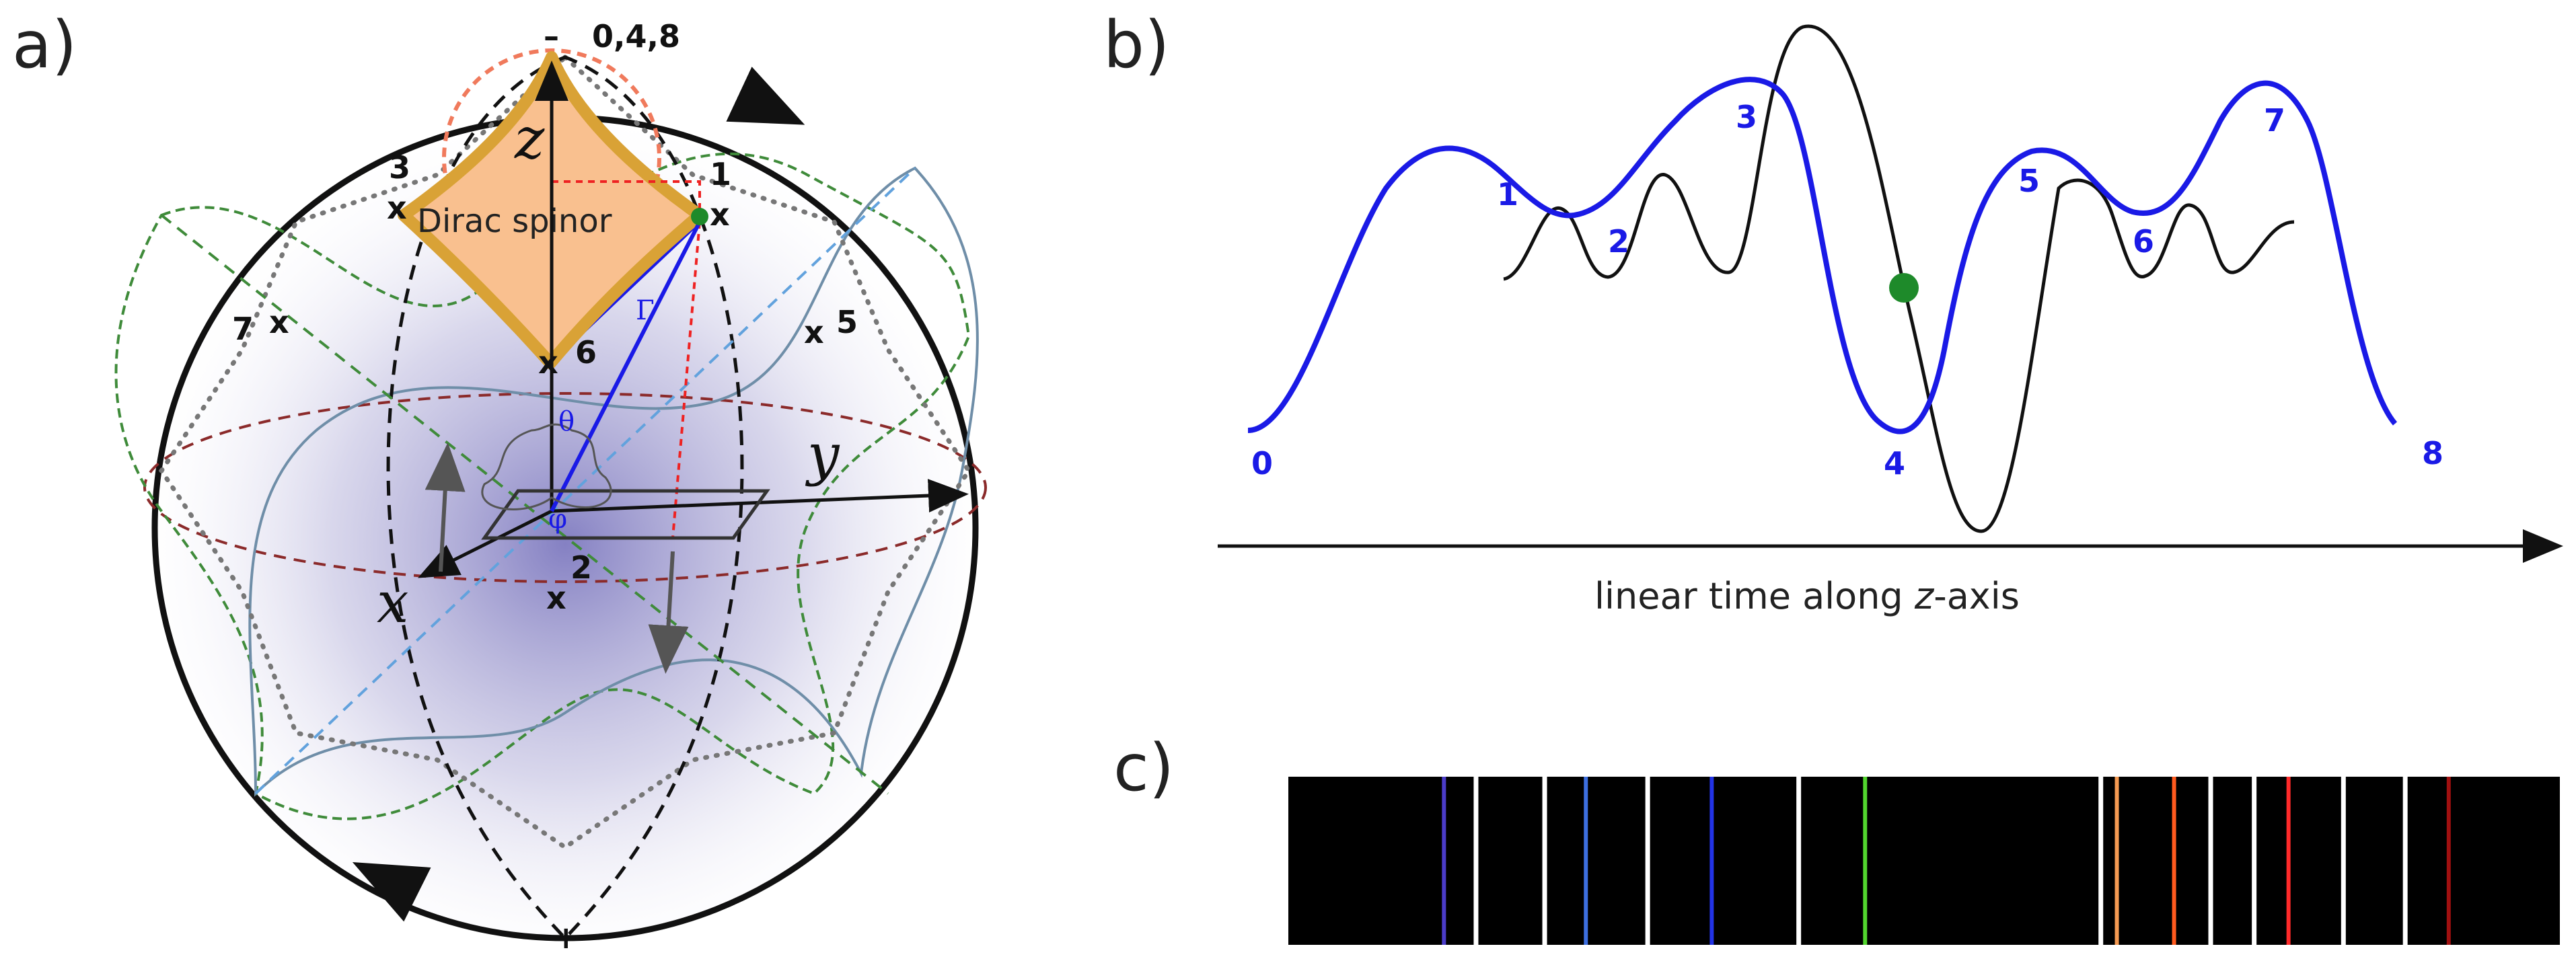  I want to click on point-marker-7: x 7, so click(260, 325).